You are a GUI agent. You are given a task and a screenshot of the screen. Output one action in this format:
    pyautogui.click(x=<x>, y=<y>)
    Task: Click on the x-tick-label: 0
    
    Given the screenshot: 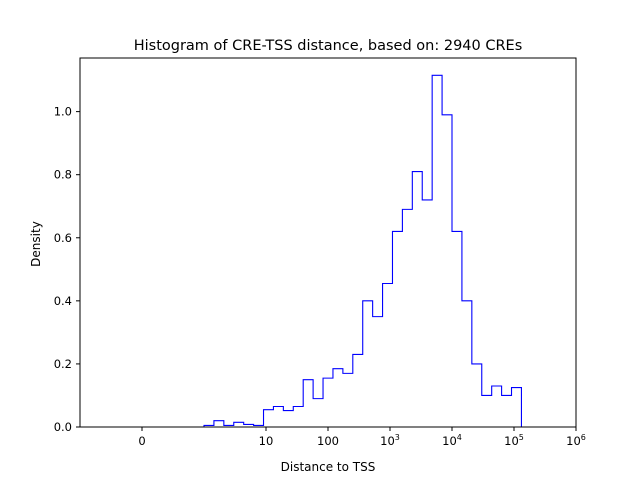 What is the action you would take?
    pyautogui.click(x=141, y=441)
    